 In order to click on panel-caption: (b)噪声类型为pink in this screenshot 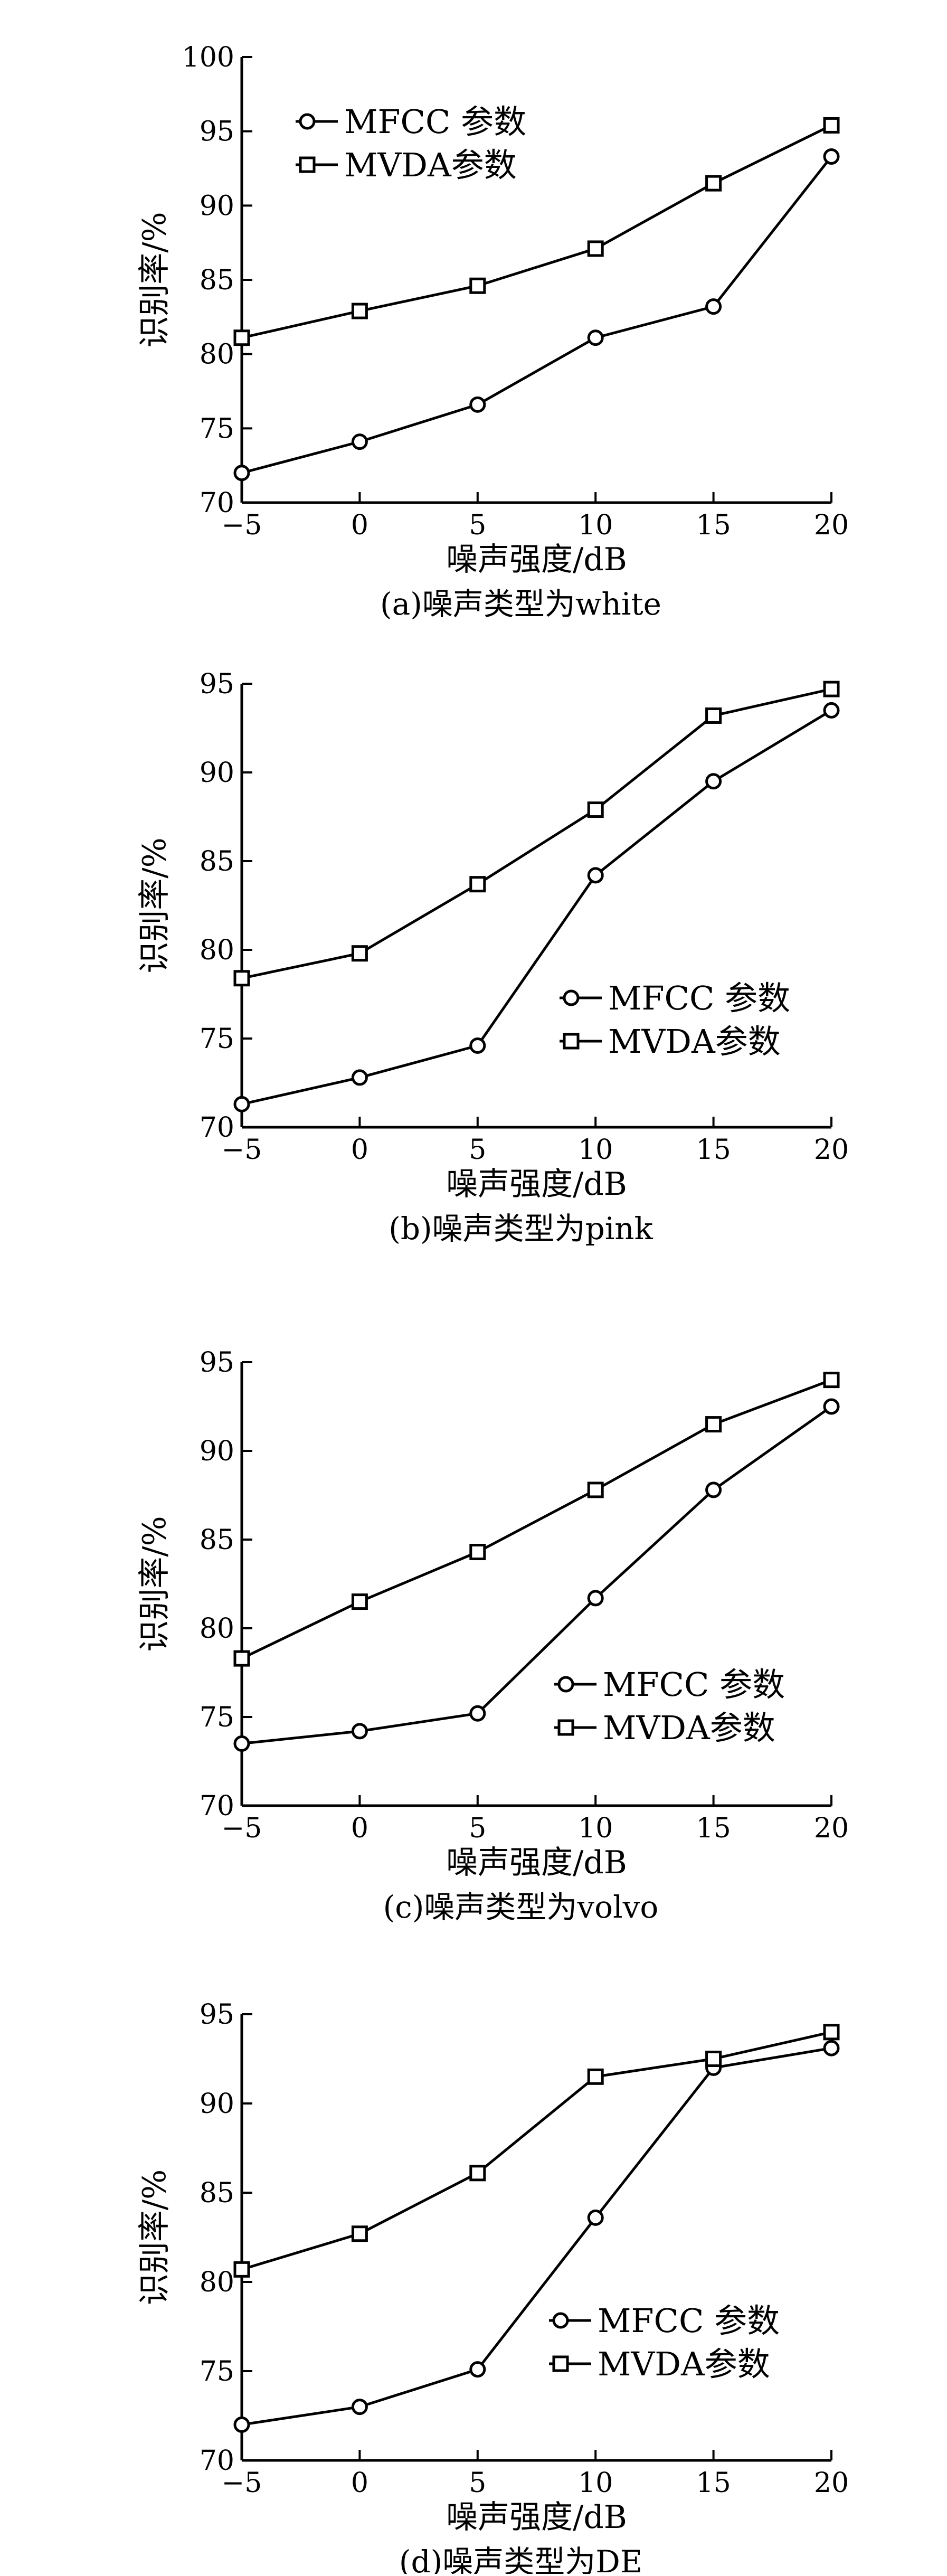, I will do `click(521, 1229)`.